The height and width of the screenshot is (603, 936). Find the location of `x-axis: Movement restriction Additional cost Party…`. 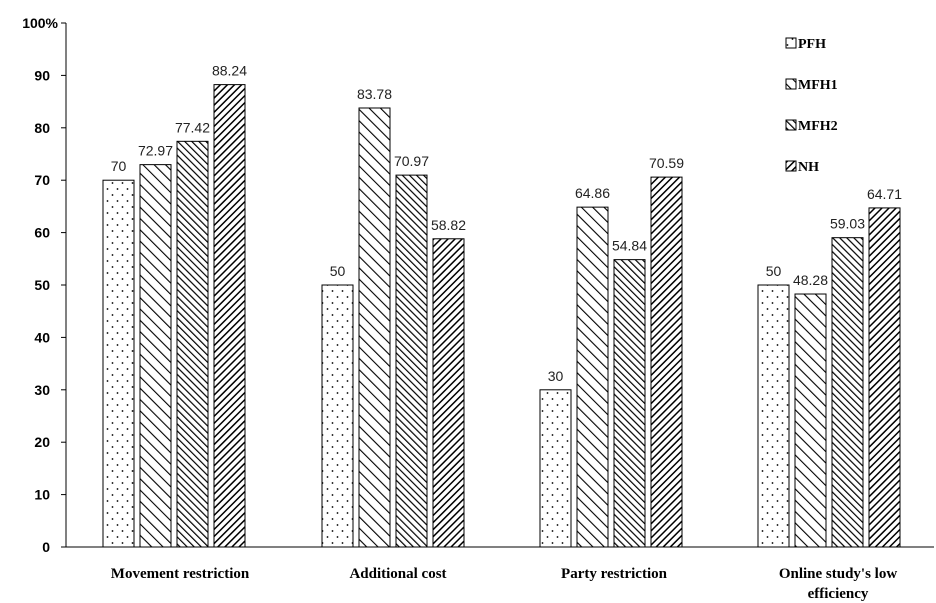

x-axis: Movement restriction Additional cost Party… is located at coordinates (500, 574).